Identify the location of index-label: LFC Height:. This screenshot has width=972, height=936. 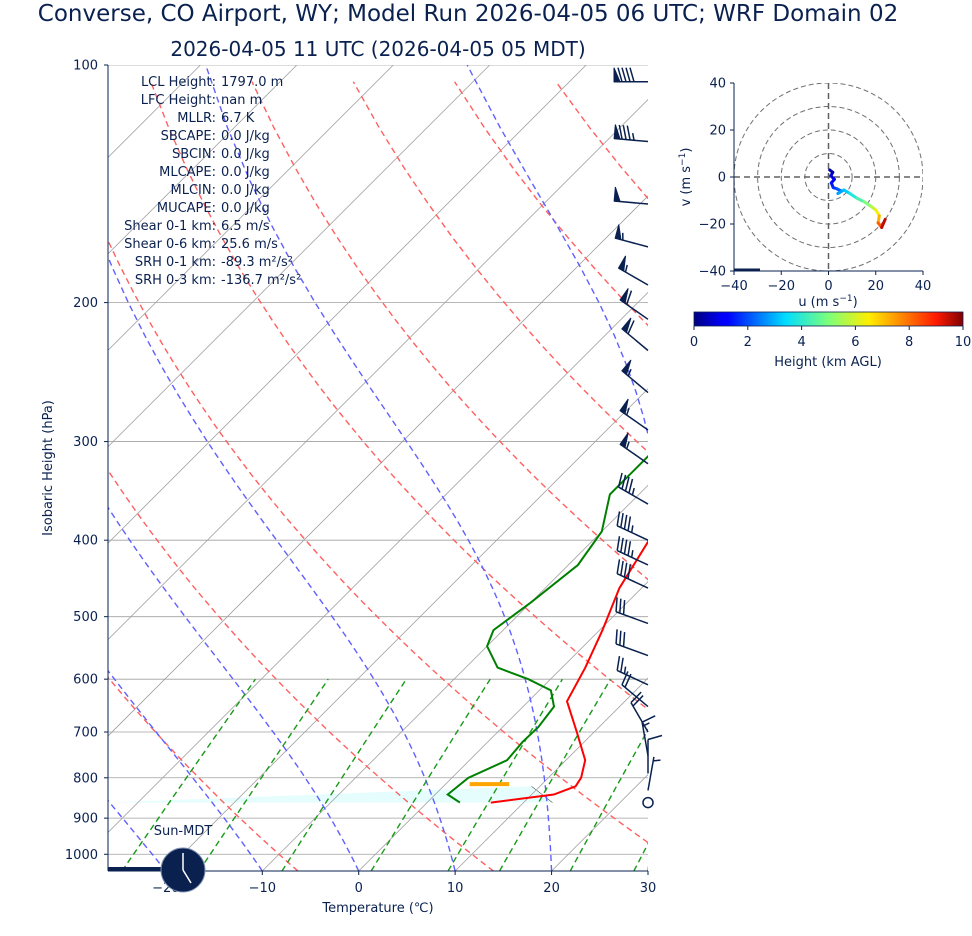
(178, 100).